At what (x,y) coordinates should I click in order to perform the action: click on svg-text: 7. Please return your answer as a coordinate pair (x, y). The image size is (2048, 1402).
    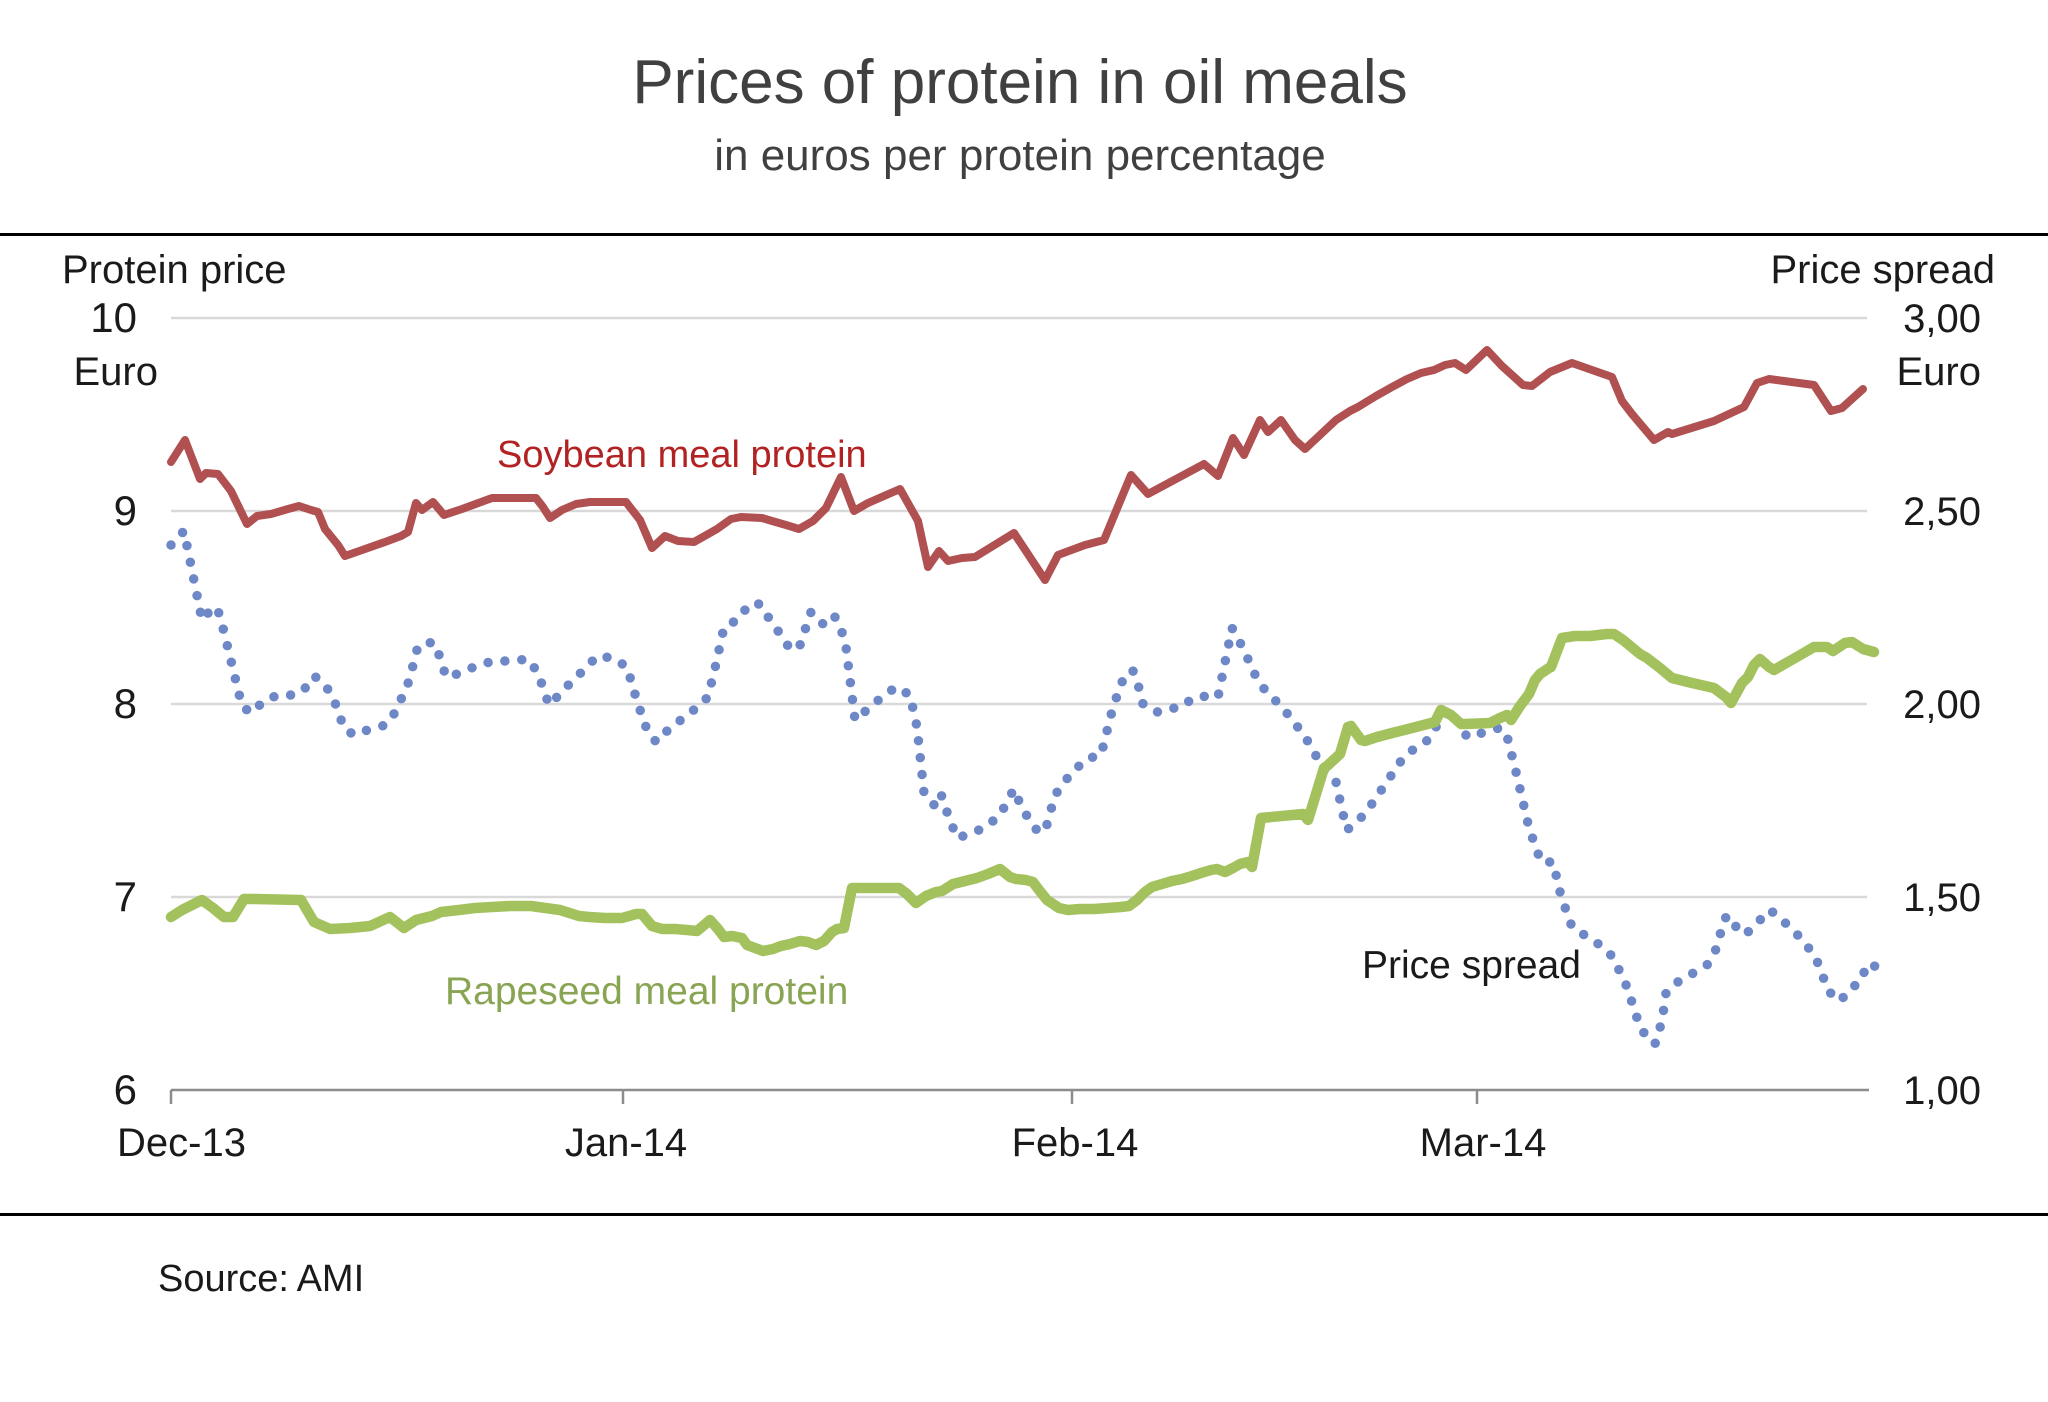
    Looking at the image, I should click on (125, 896).